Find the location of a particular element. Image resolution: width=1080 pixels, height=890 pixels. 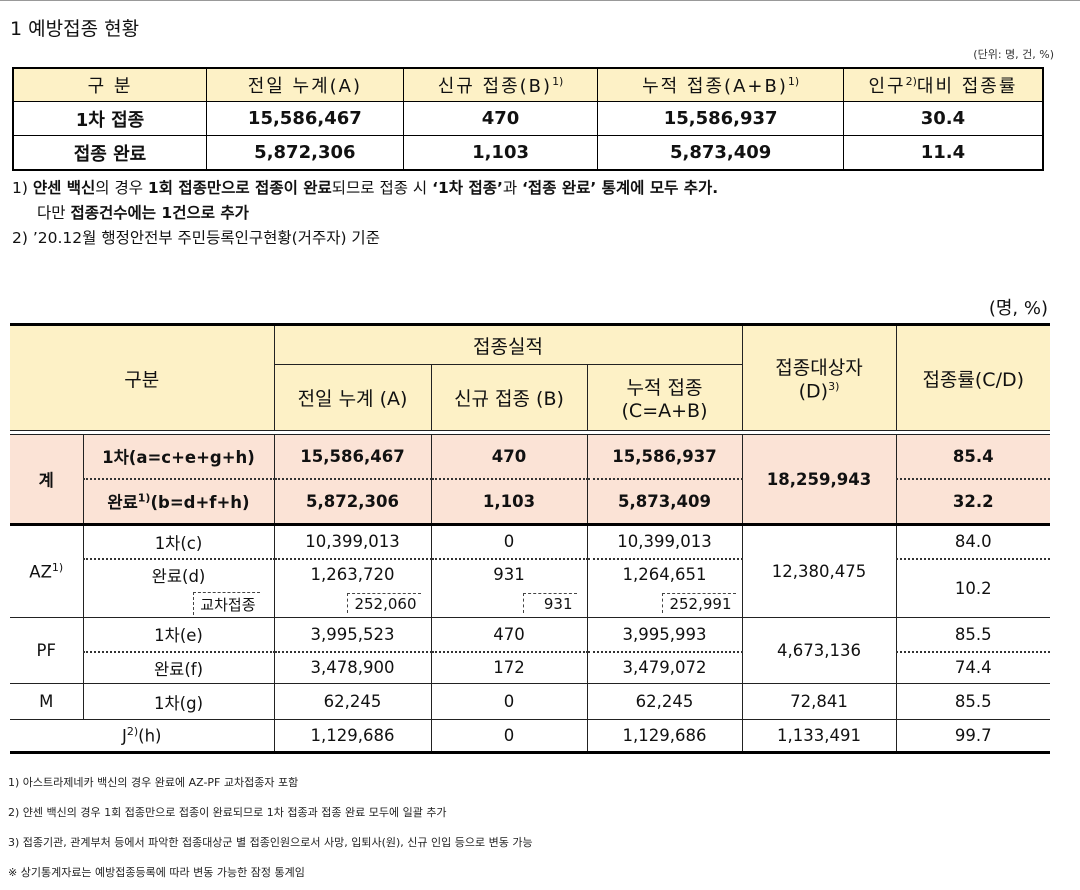

cell: 15,586,937 is located at coordinates (665, 457).